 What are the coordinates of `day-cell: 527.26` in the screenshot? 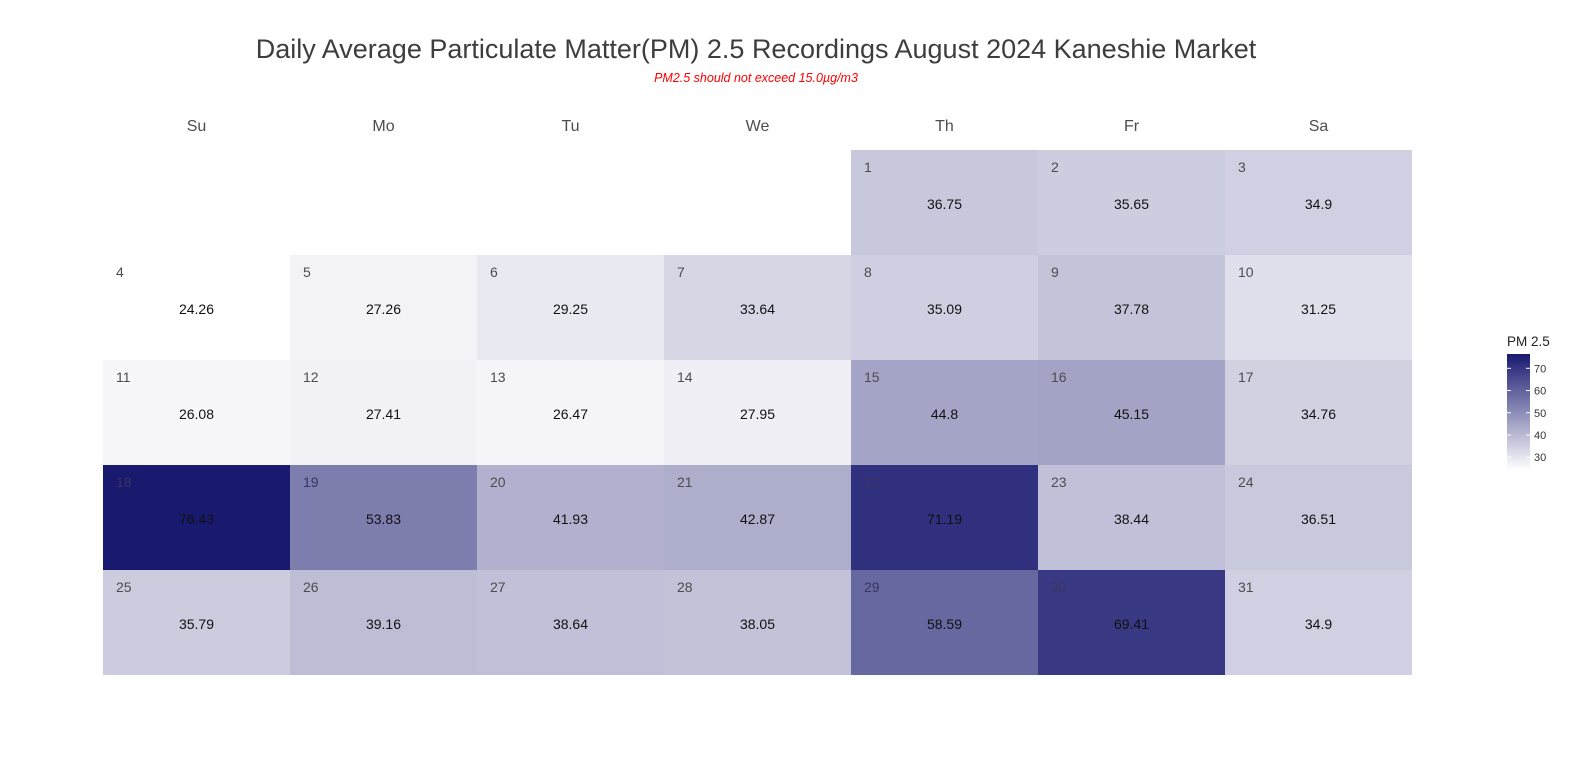 It's located at (383, 307).